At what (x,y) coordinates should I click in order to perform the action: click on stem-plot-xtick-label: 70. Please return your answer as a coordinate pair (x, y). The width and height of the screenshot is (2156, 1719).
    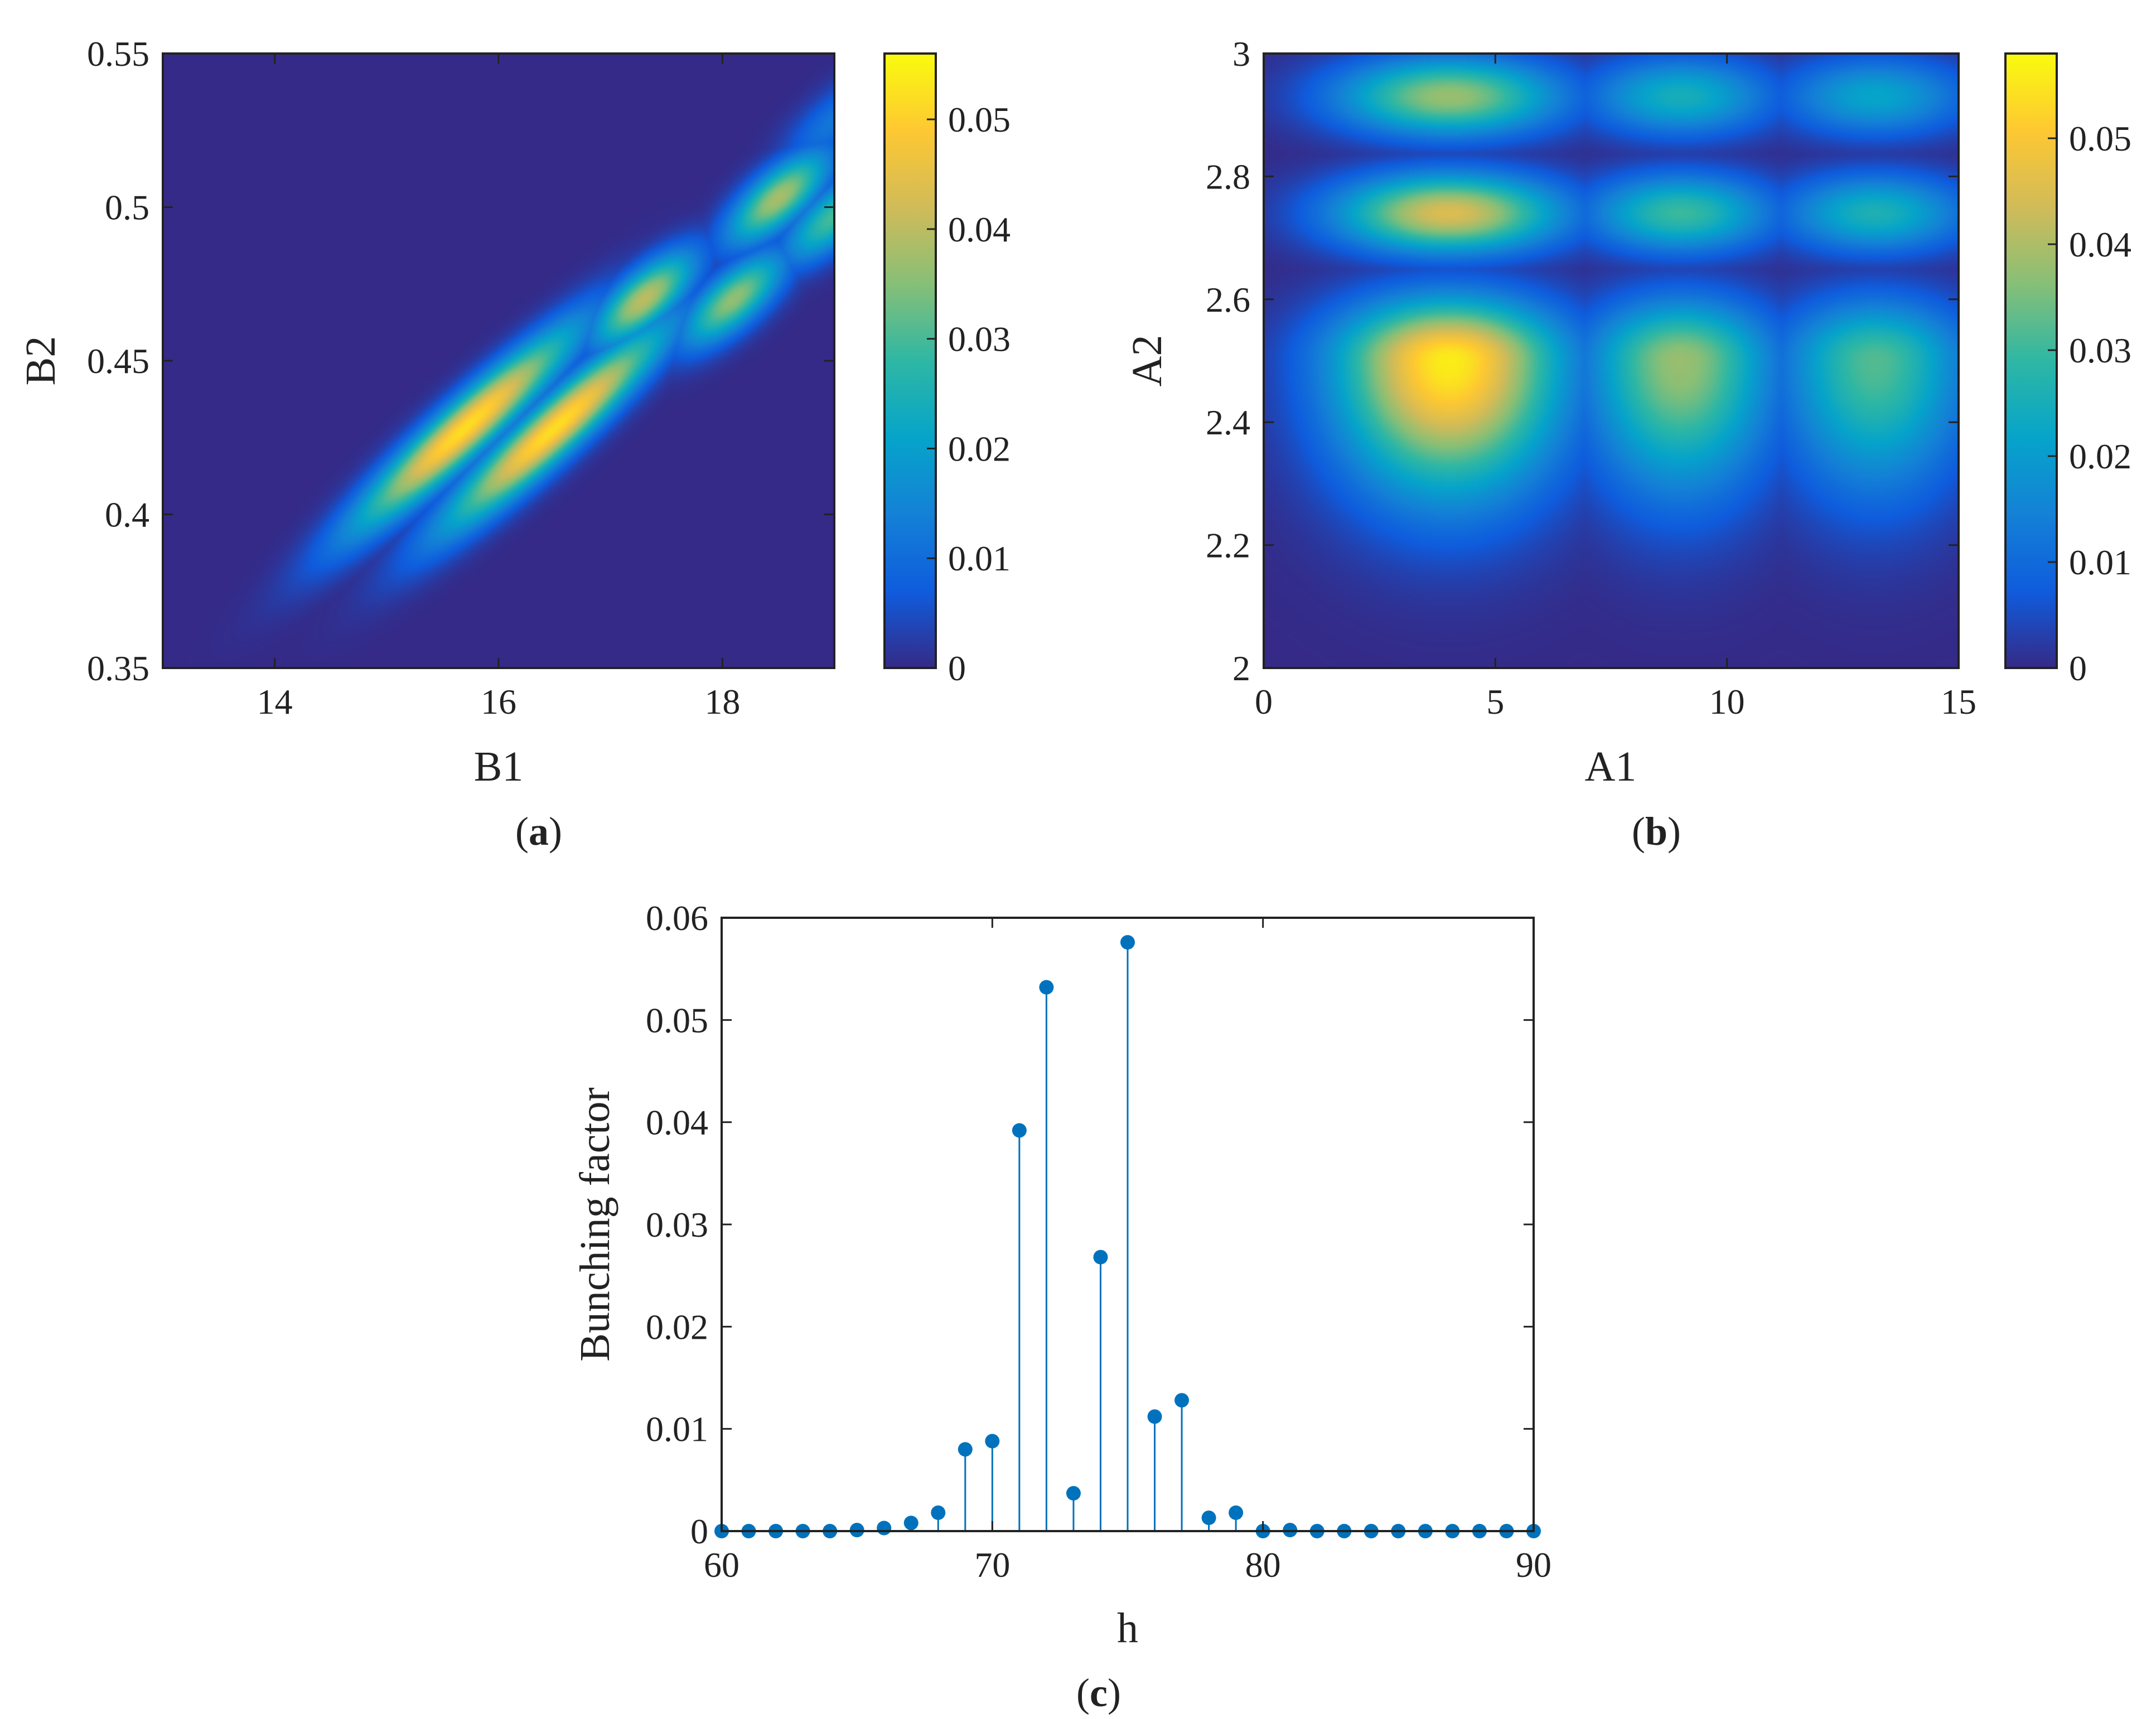
    Looking at the image, I should click on (992, 1565).